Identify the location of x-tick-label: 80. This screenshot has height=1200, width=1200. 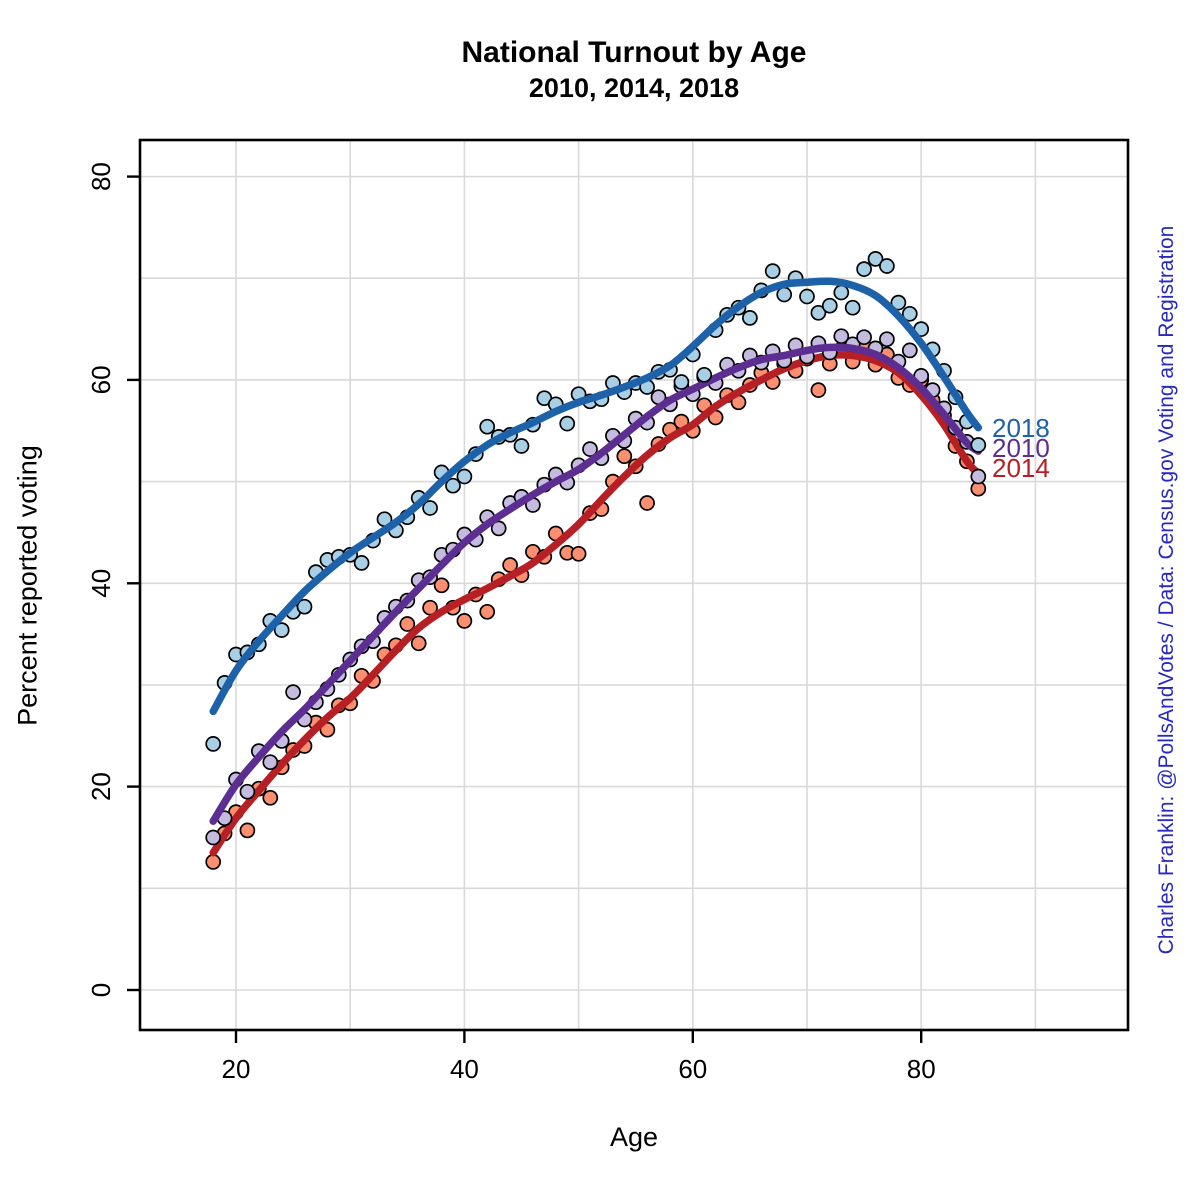
(921, 1069).